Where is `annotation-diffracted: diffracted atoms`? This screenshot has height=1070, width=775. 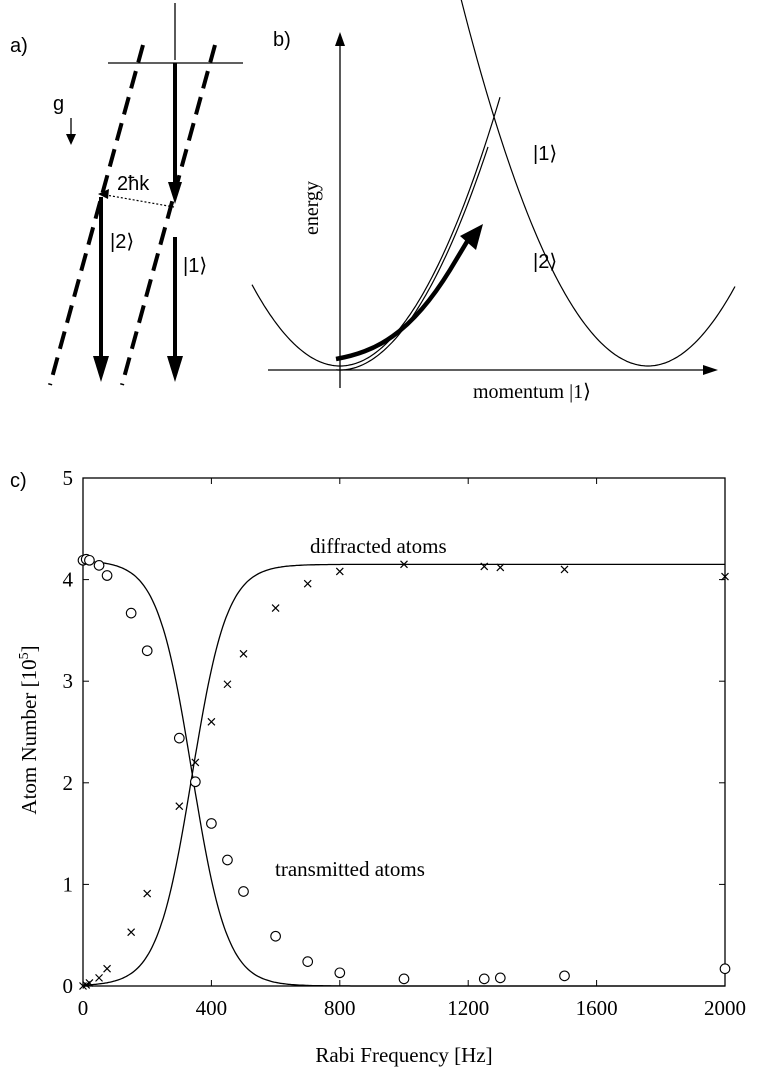
annotation-diffracted: diffracted atoms is located at coordinates (378, 546).